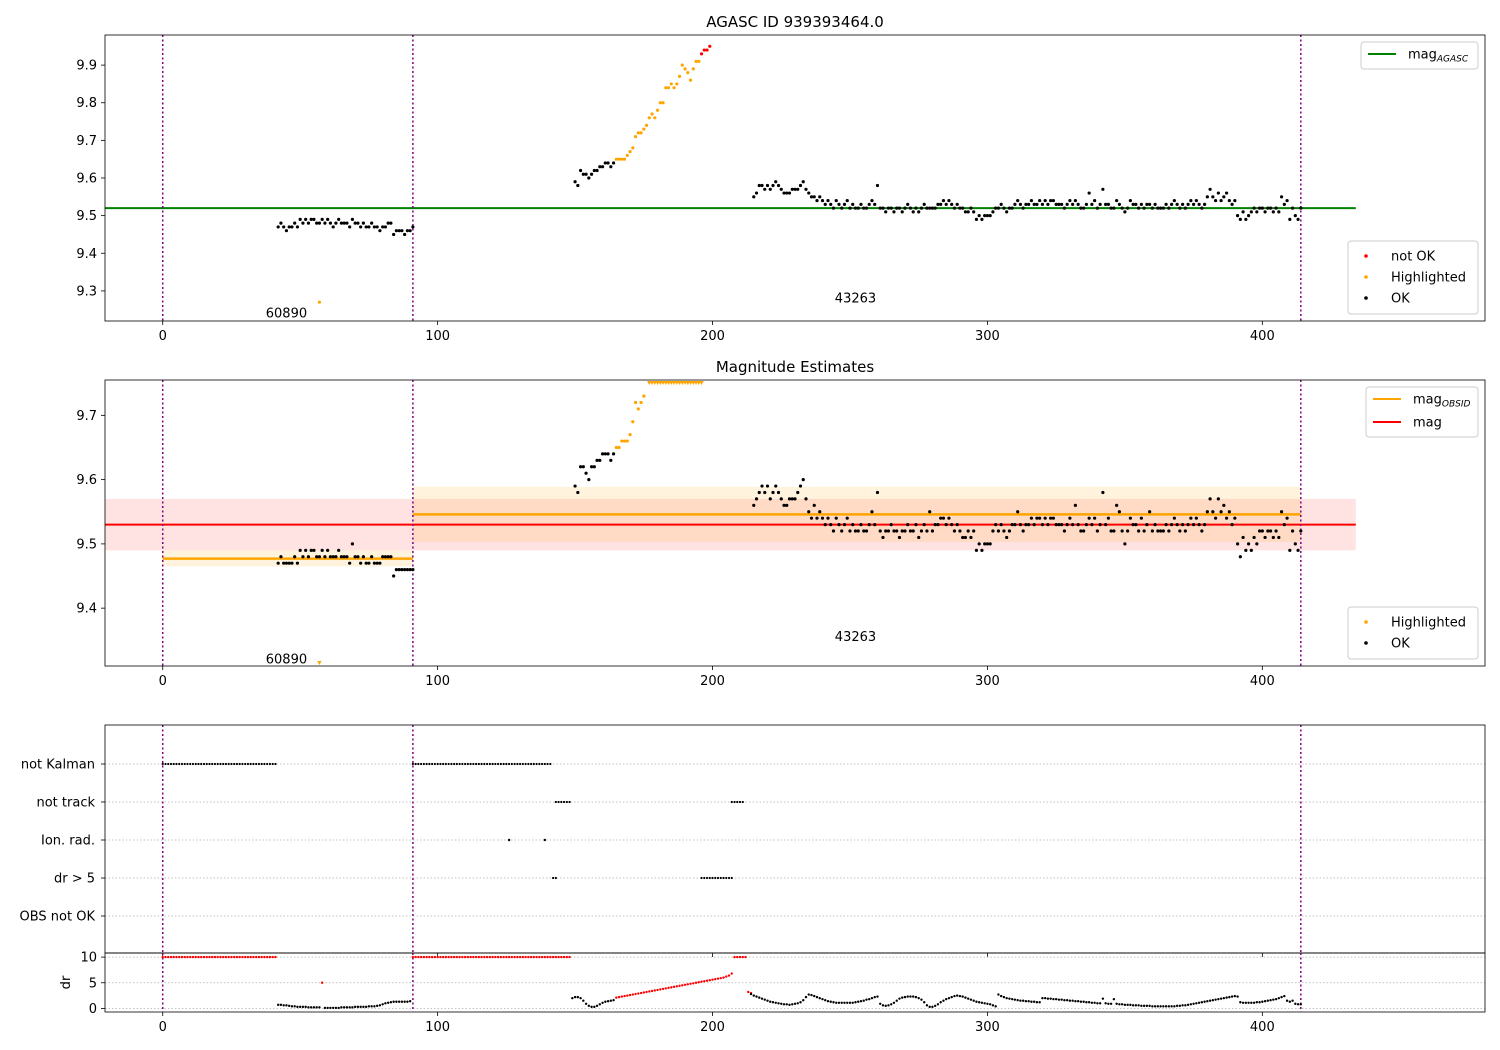 The image size is (1500, 1050). Describe the element at coordinates (65, 803) in the screenshot. I see `flag-row-label: not track` at that location.